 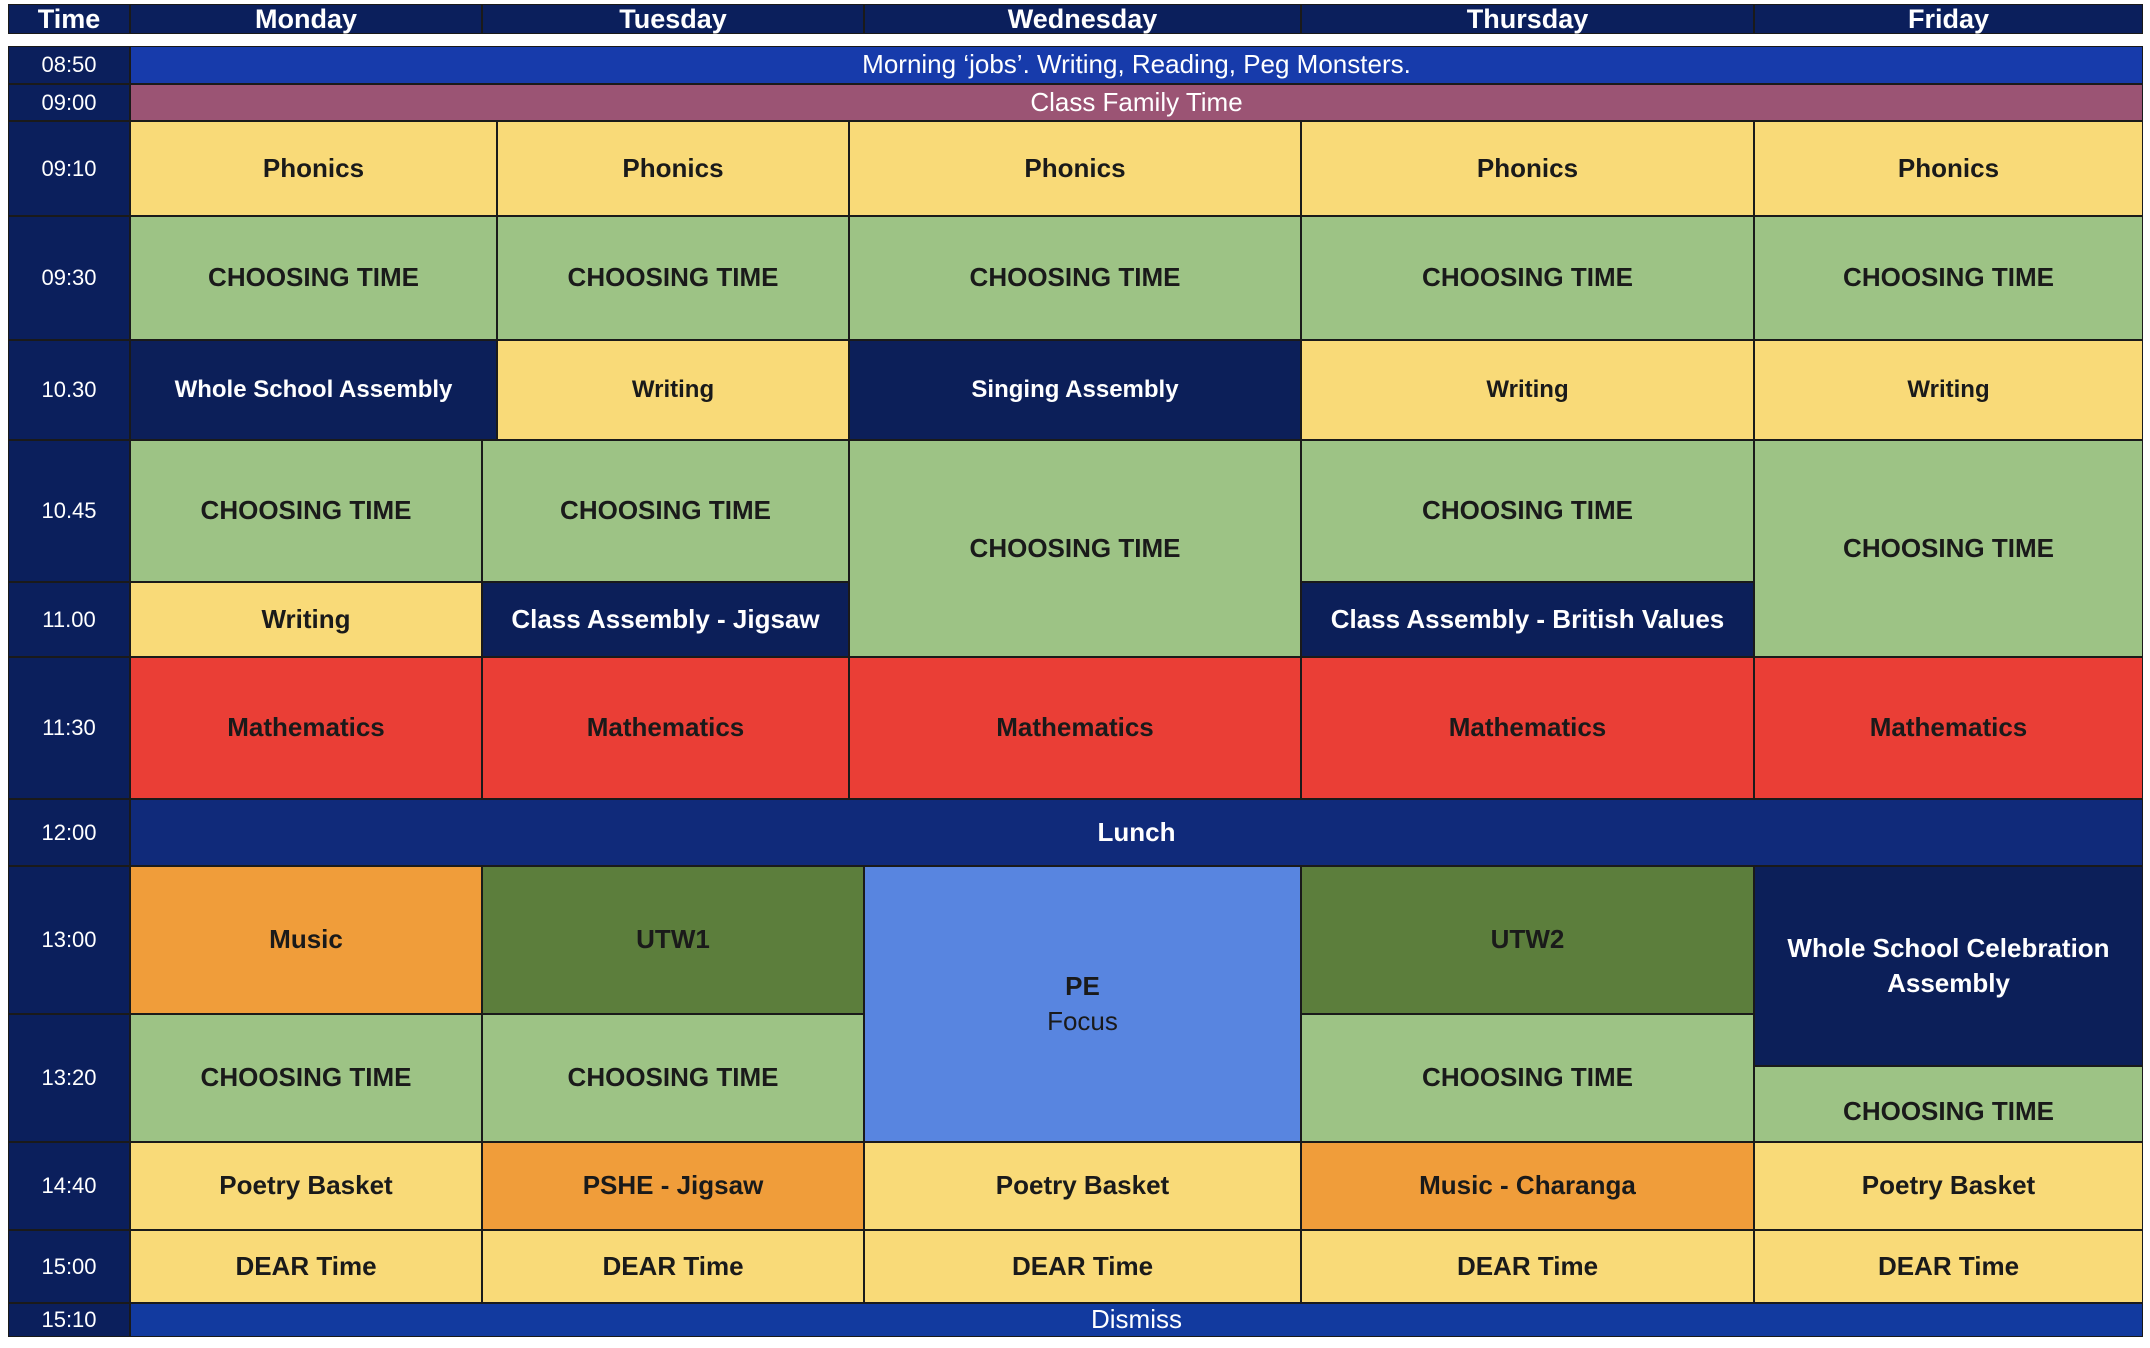 What do you see at coordinates (306, 1078) in the screenshot?
I see `monday-choosing-time-3: CHOOSING TIME` at bounding box center [306, 1078].